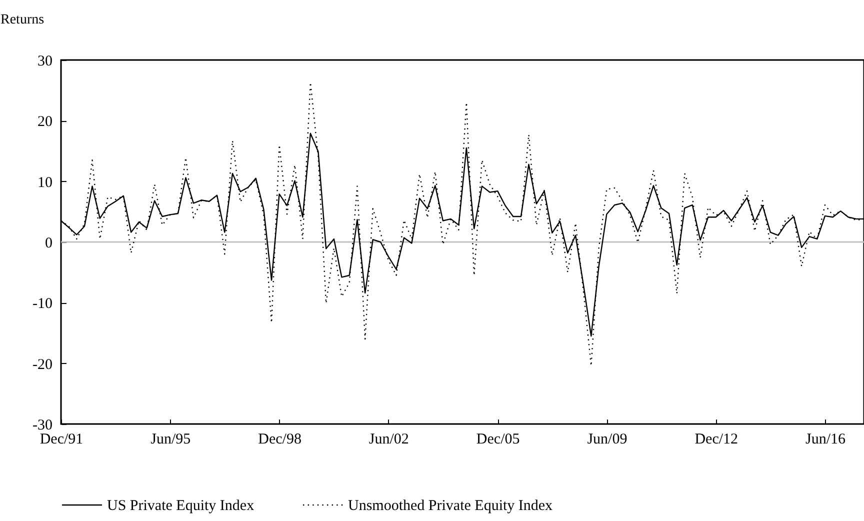  What do you see at coordinates (170, 440) in the screenshot?
I see `x-tick-label: Jun/95` at bounding box center [170, 440].